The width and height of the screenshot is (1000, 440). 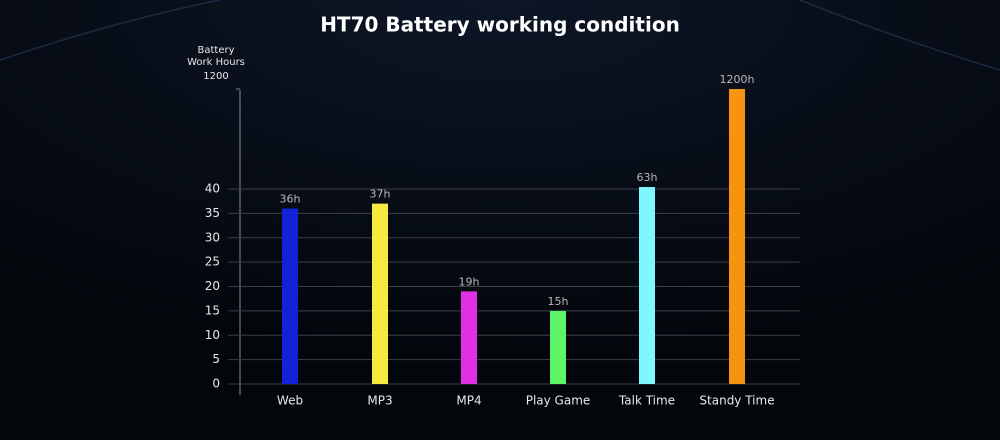 What do you see at coordinates (647, 177) in the screenshot?
I see `data-label: 63h` at bounding box center [647, 177].